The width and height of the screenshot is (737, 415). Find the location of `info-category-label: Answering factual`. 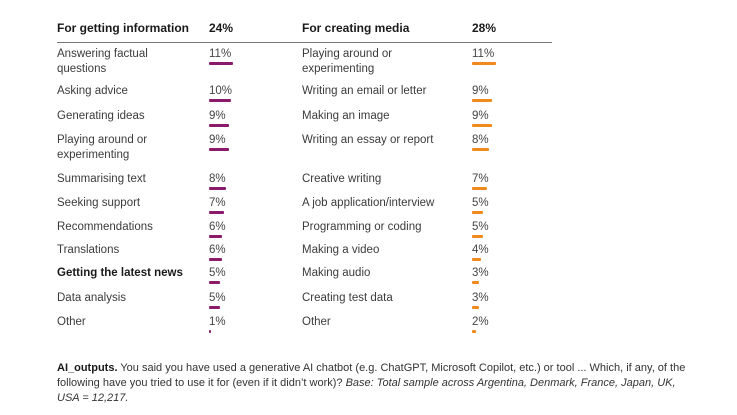

info-category-label: Answering factual is located at coordinates (102, 54).